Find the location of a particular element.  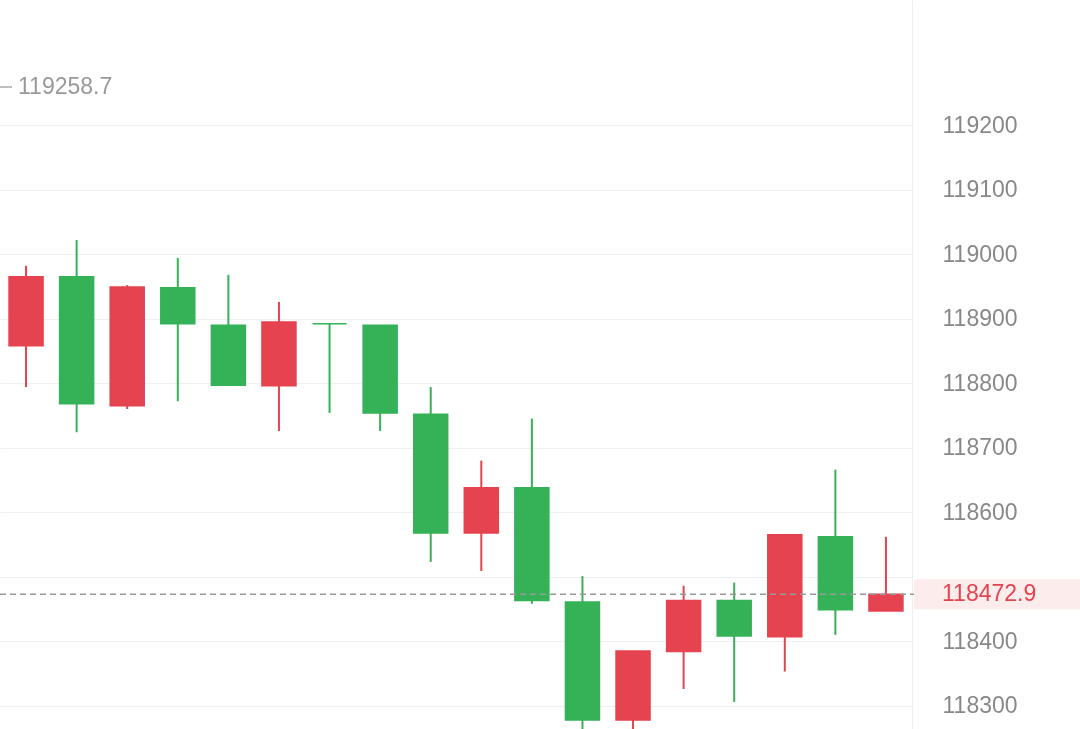

y-tick-label: 118700 is located at coordinates (980, 447).